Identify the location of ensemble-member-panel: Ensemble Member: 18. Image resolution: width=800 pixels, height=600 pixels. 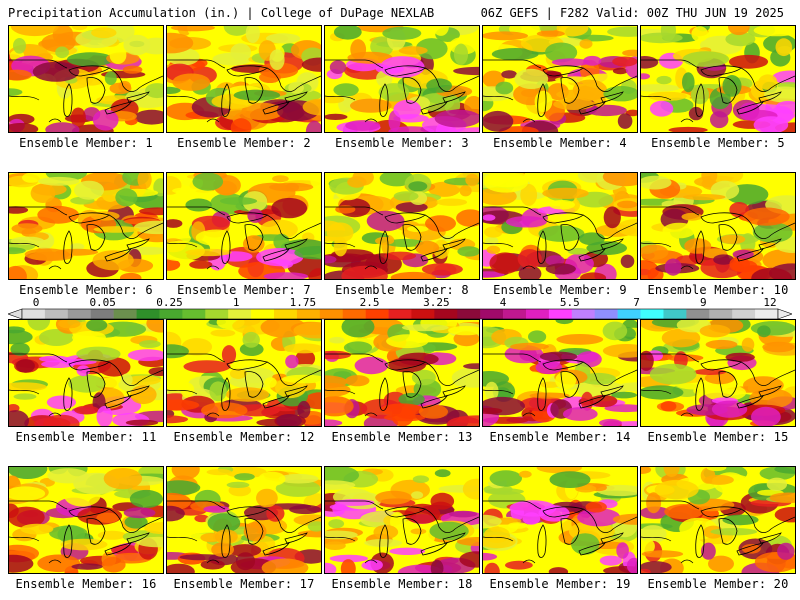
(402, 528).